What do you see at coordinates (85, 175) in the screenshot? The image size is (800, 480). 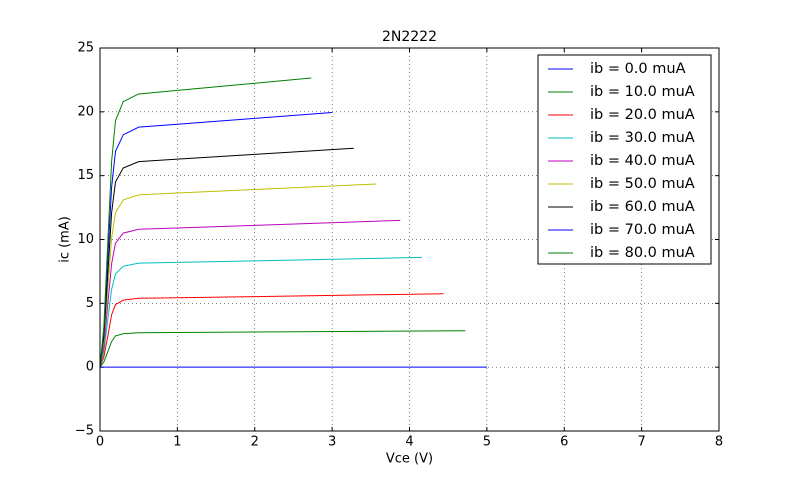 I see `y-tick-label: 15` at bounding box center [85, 175].